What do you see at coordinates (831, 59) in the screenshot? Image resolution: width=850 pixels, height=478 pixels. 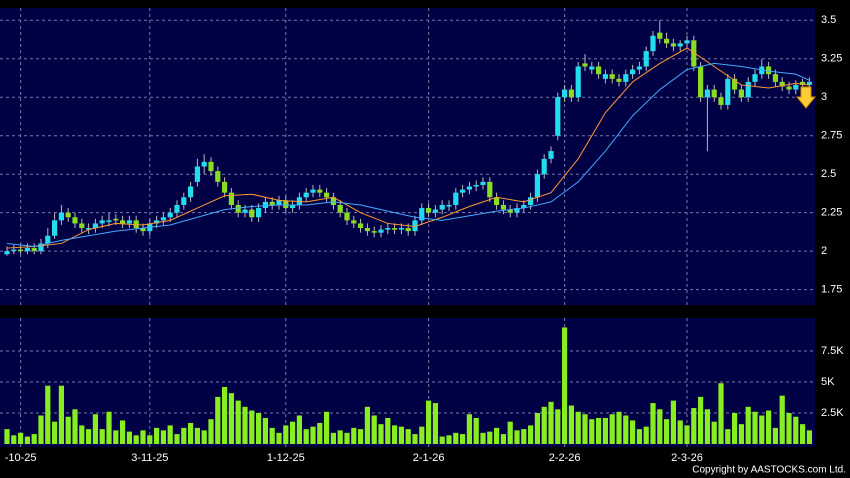 I see `y-tick-label: 3.25` at bounding box center [831, 59].